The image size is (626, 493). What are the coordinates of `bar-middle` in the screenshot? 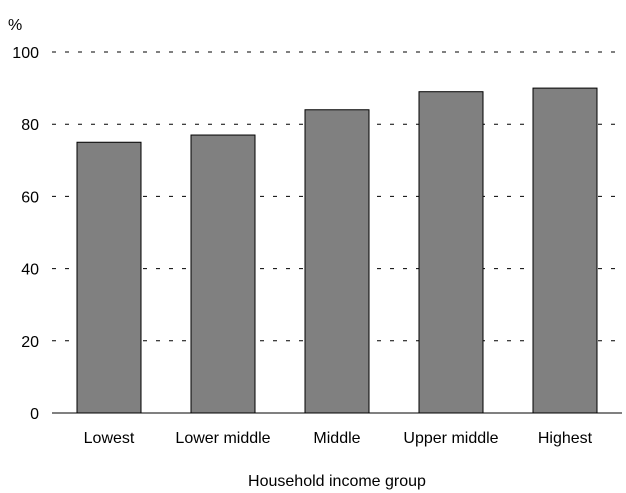 It's located at (337, 261).